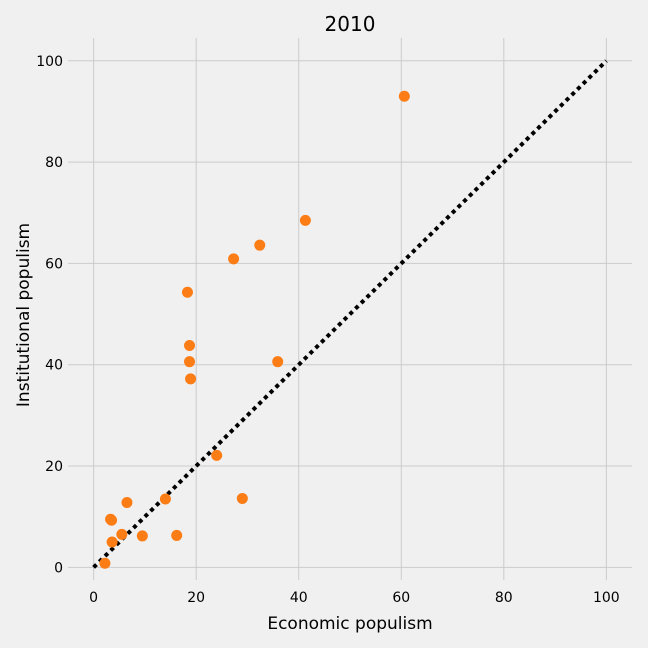 The width and height of the screenshot is (648, 648). What do you see at coordinates (54, 467) in the screenshot?
I see `y-tick-label: 20` at bounding box center [54, 467].